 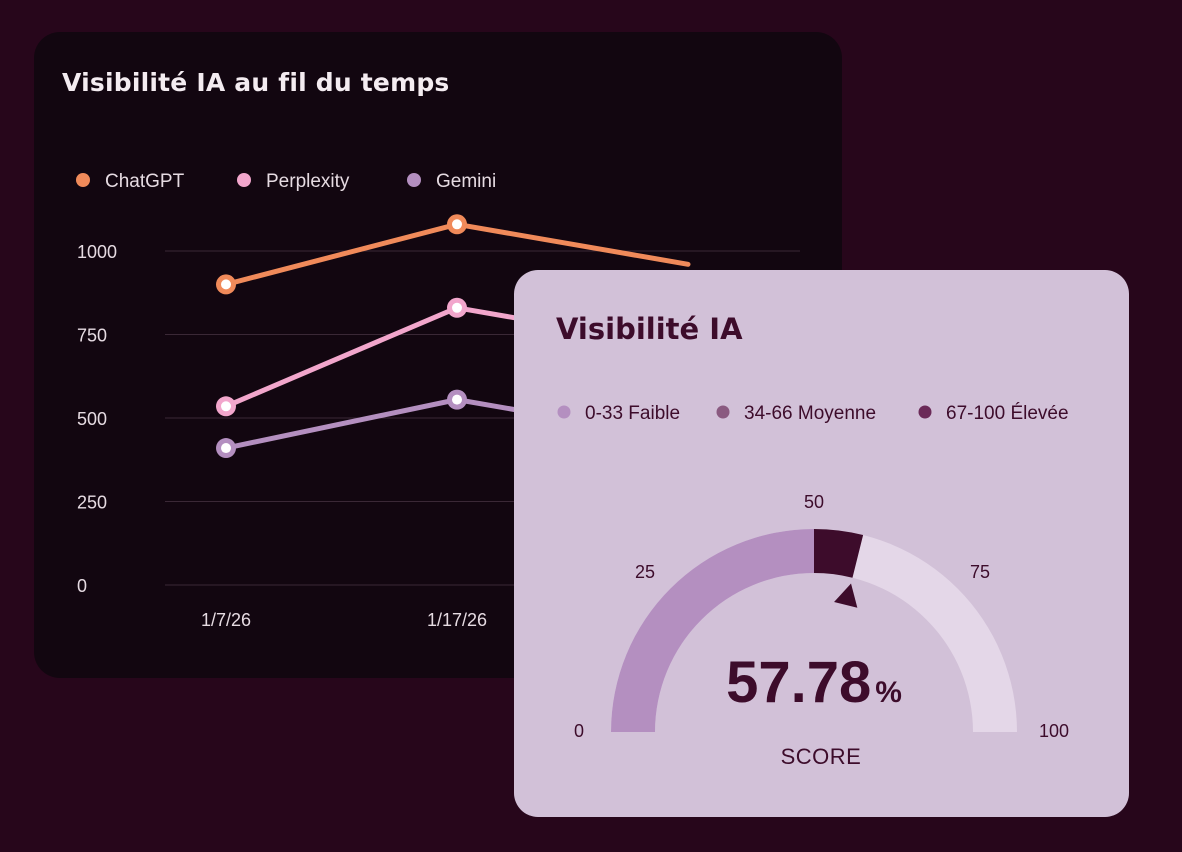 I want to click on x-tick-label: 1/7/26, so click(x=226, y=620).